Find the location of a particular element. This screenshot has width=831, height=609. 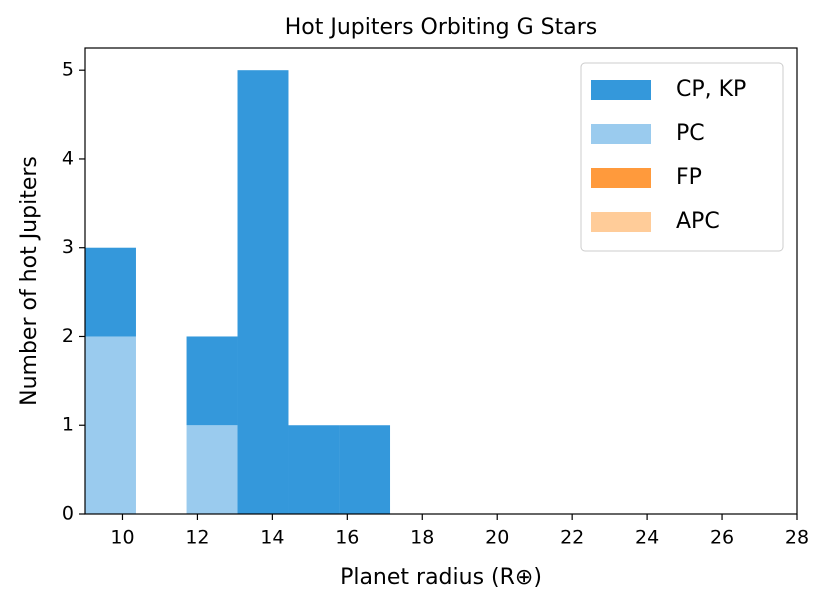

y-tick-label: 4 is located at coordinates (68, 158).